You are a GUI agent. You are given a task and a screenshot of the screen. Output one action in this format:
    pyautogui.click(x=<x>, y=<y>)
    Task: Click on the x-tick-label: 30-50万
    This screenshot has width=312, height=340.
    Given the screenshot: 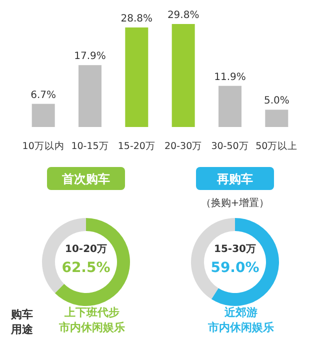 What is the action you would take?
    pyautogui.click(x=230, y=146)
    